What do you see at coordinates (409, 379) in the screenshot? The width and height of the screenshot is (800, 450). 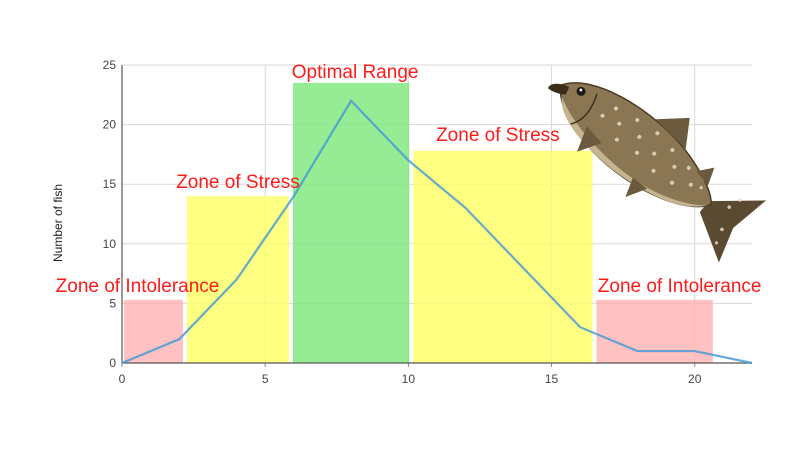 I see `x-tick-label: 10` at bounding box center [409, 379].